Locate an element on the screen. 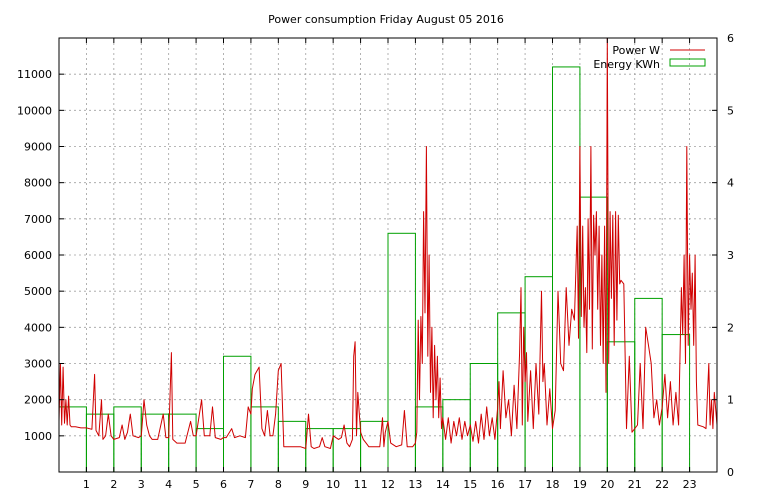 This screenshot has height=500, width=768. y-right-tick-label: 1 is located at coordinates (730, 400).